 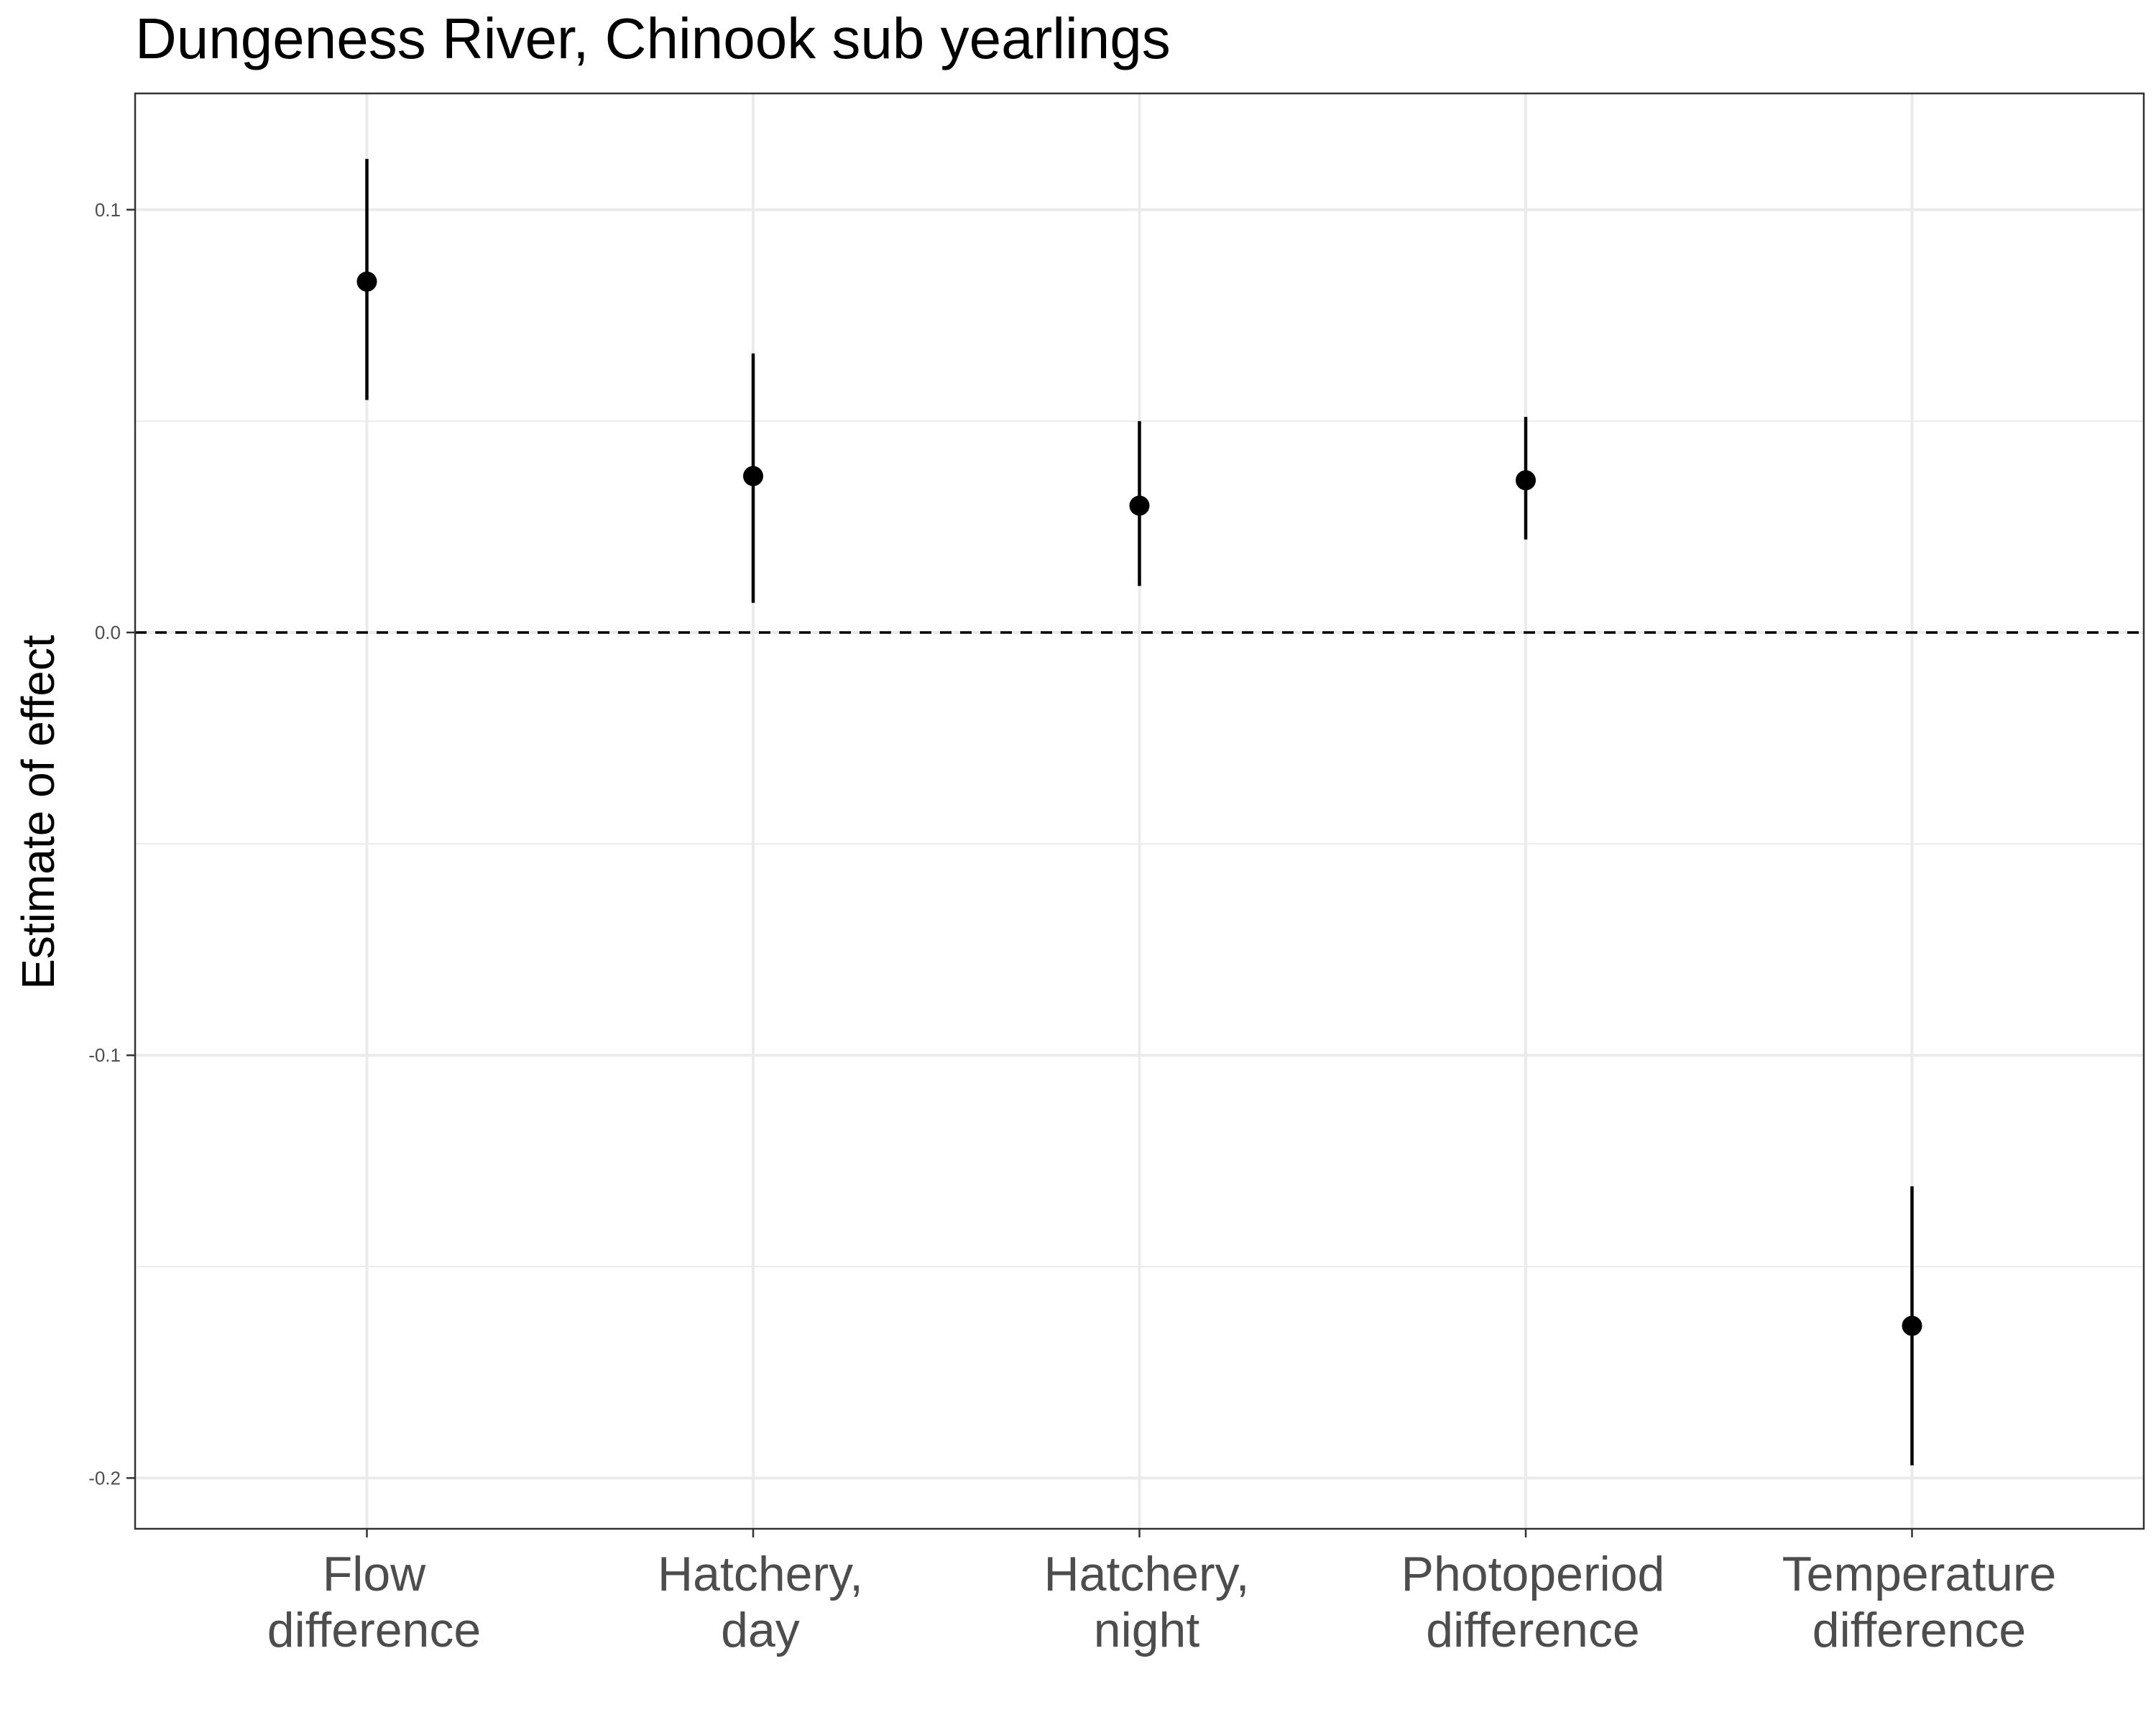 What do you see at coordinates (1919, 1602) in the screenshot?
I see `x-tick-label: Temperature difference` at bounding box center [1919, 1602].